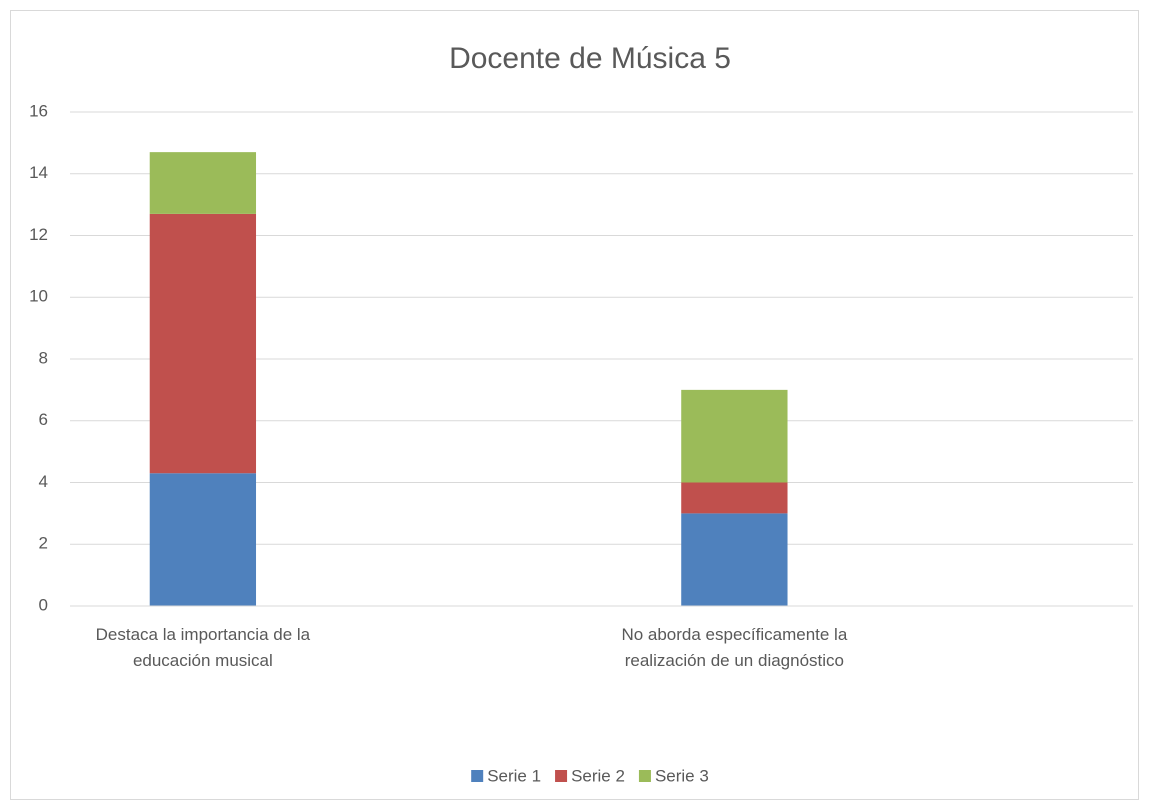 This screenshot has height=810, width=1149. What do you see at coordinates (43, 419) in the screenshot?
I see `y-tick-label: 6` at bounding box center [43, 419].